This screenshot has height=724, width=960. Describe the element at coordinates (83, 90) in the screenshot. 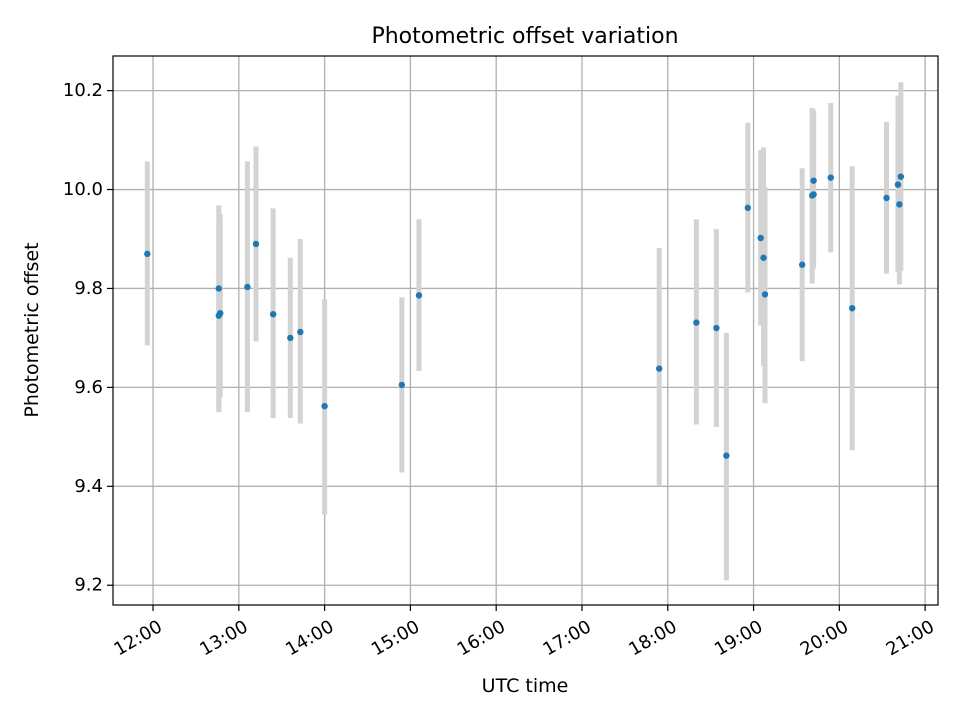

I see `y-tick-label: 10.2` at that location.